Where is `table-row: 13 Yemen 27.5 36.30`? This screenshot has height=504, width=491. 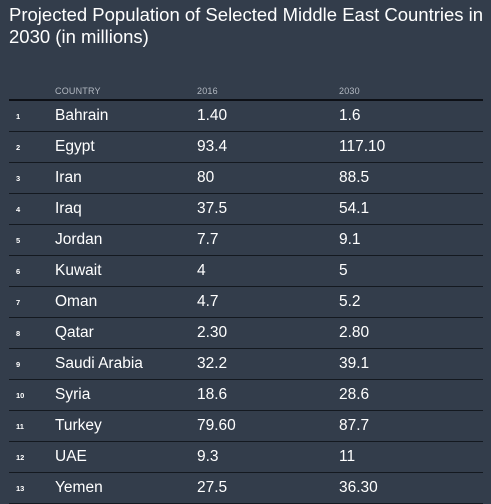
table-row: 13 Yemen 27.5 36.30 is located at coordinates (246, 488).